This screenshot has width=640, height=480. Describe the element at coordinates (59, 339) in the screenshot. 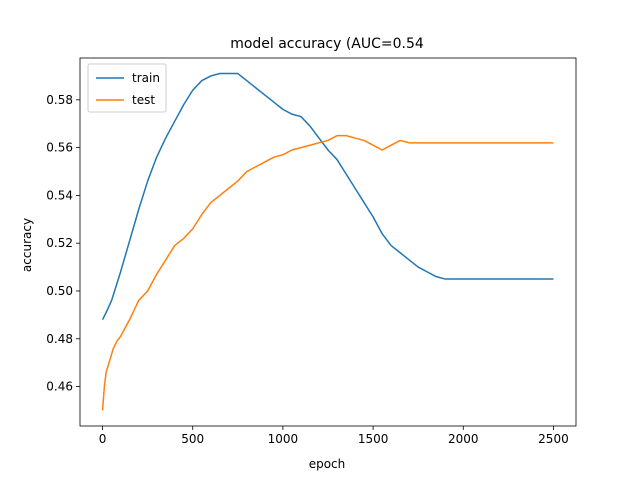

I see `y-tick-label: 0.48` at that location.